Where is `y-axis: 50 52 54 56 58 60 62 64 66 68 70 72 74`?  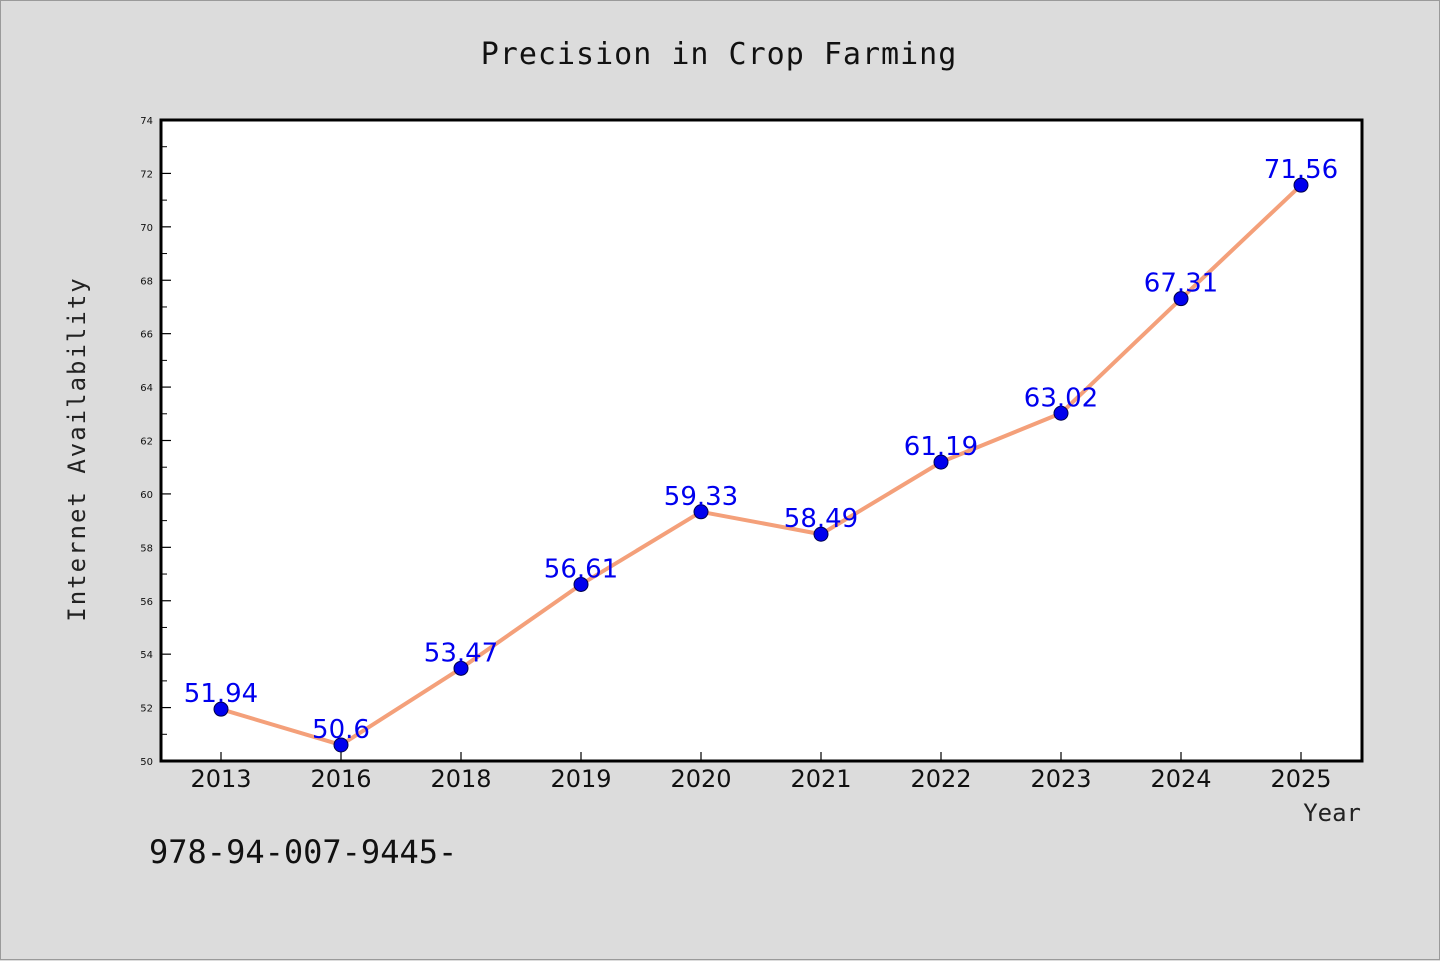
y-axis: 50 52 54 56 58 60 62 64 66 68 70 72 74 is located at coordinates (155, 442).